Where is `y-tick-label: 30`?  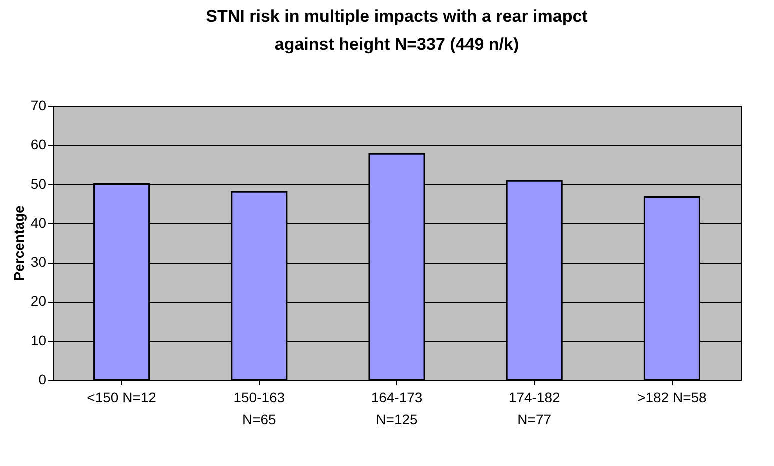 y-tick-label: 30 is located at coordinates (38, 262).